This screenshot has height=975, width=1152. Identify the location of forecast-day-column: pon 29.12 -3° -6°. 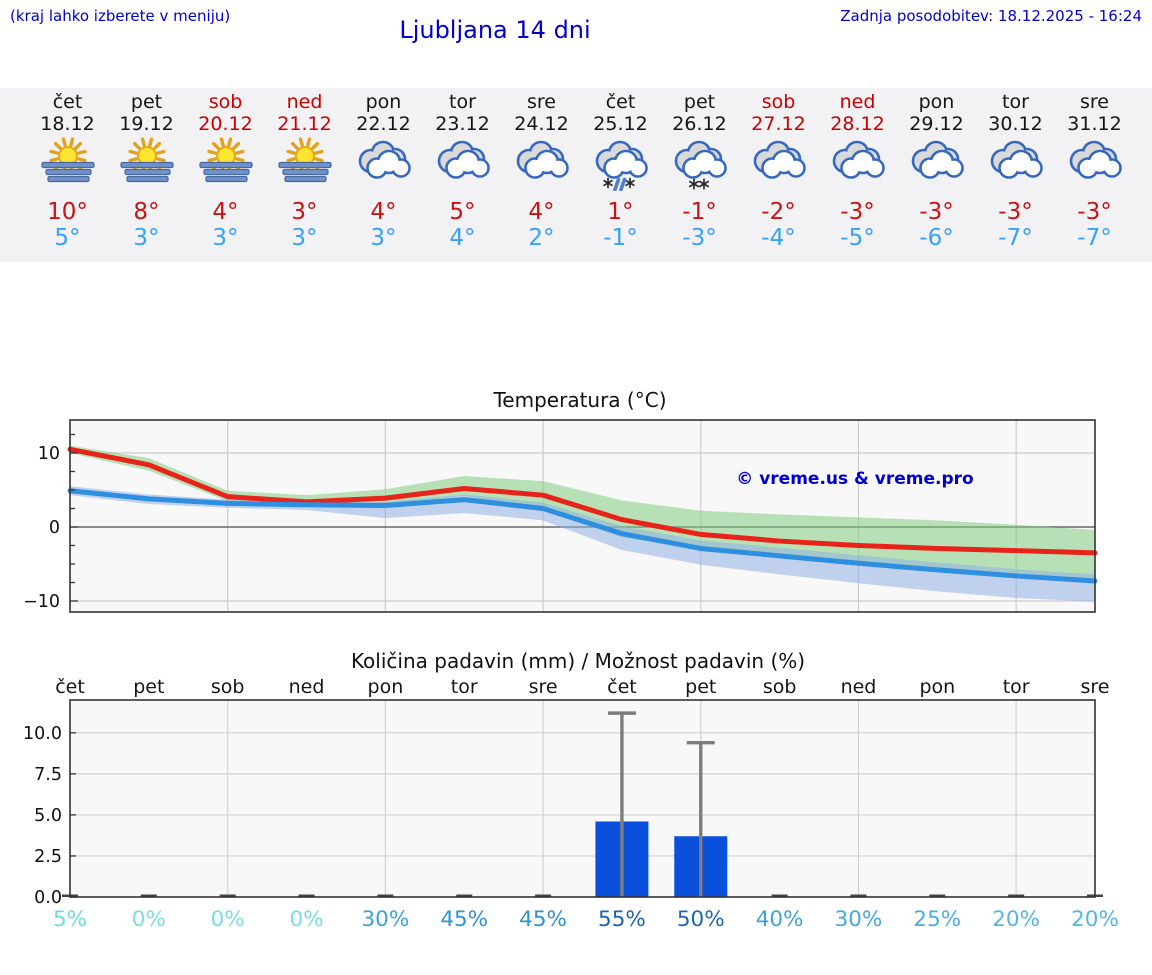
(936, 175).